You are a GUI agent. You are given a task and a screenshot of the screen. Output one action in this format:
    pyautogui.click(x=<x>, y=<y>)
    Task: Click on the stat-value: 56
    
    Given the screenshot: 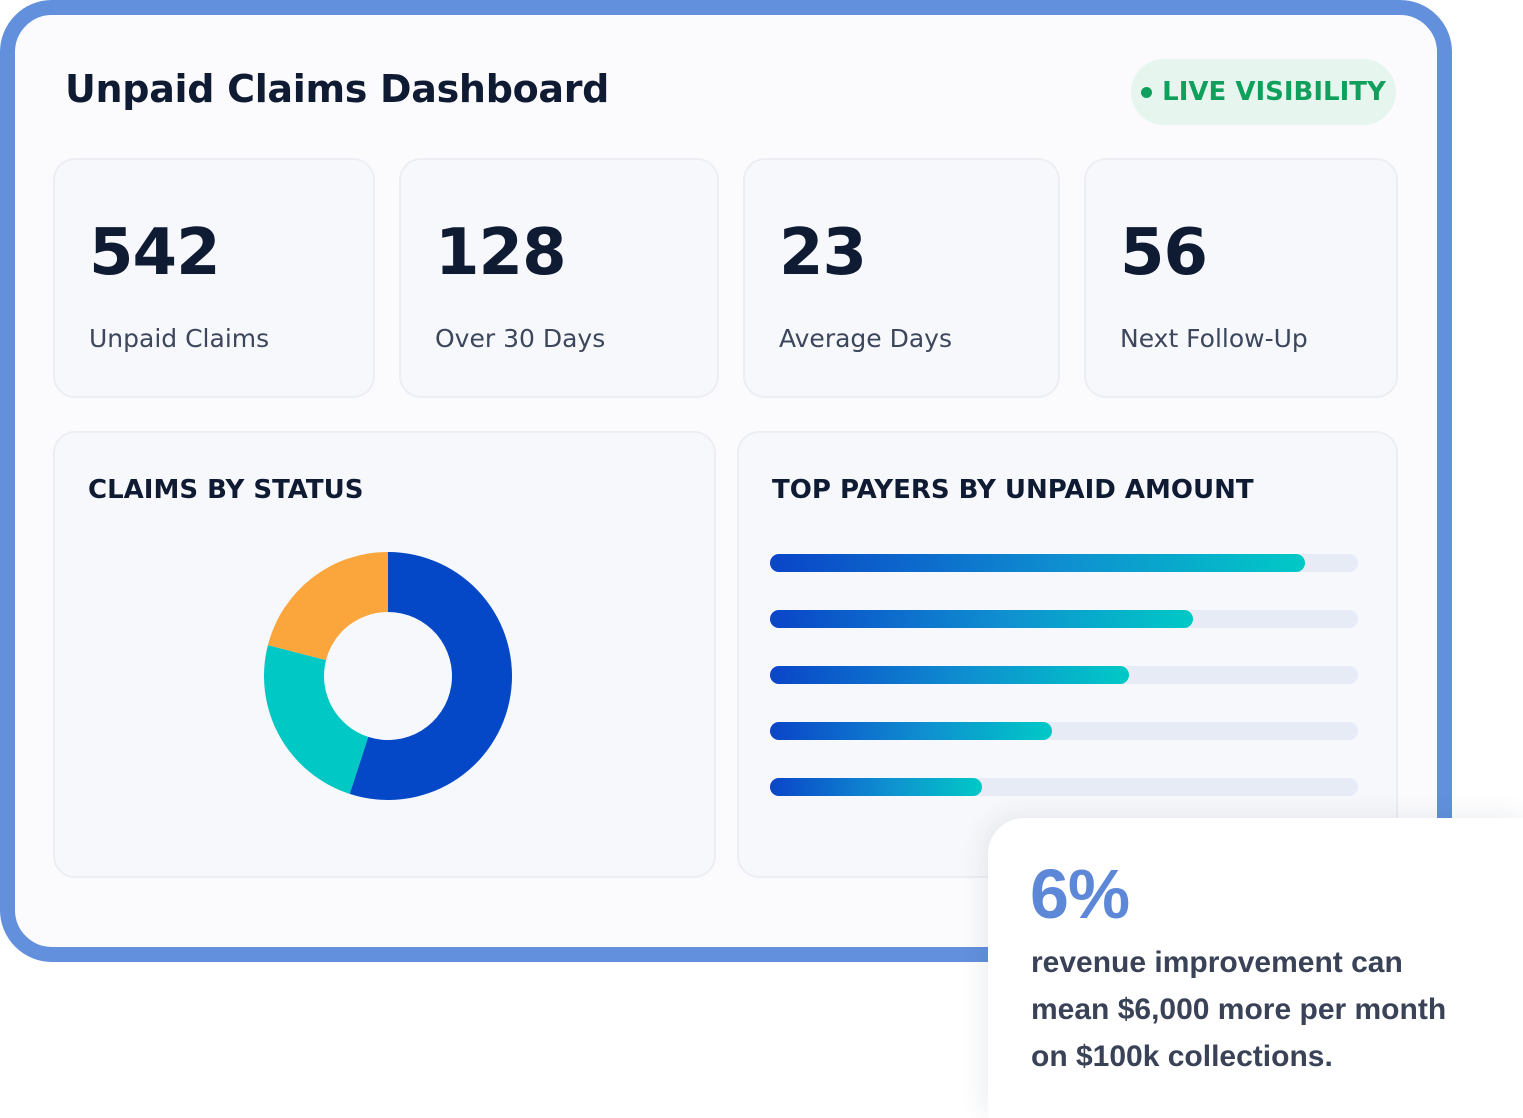 What is the action you would take?
    pyautogui.click(x=1164, y=253)
    